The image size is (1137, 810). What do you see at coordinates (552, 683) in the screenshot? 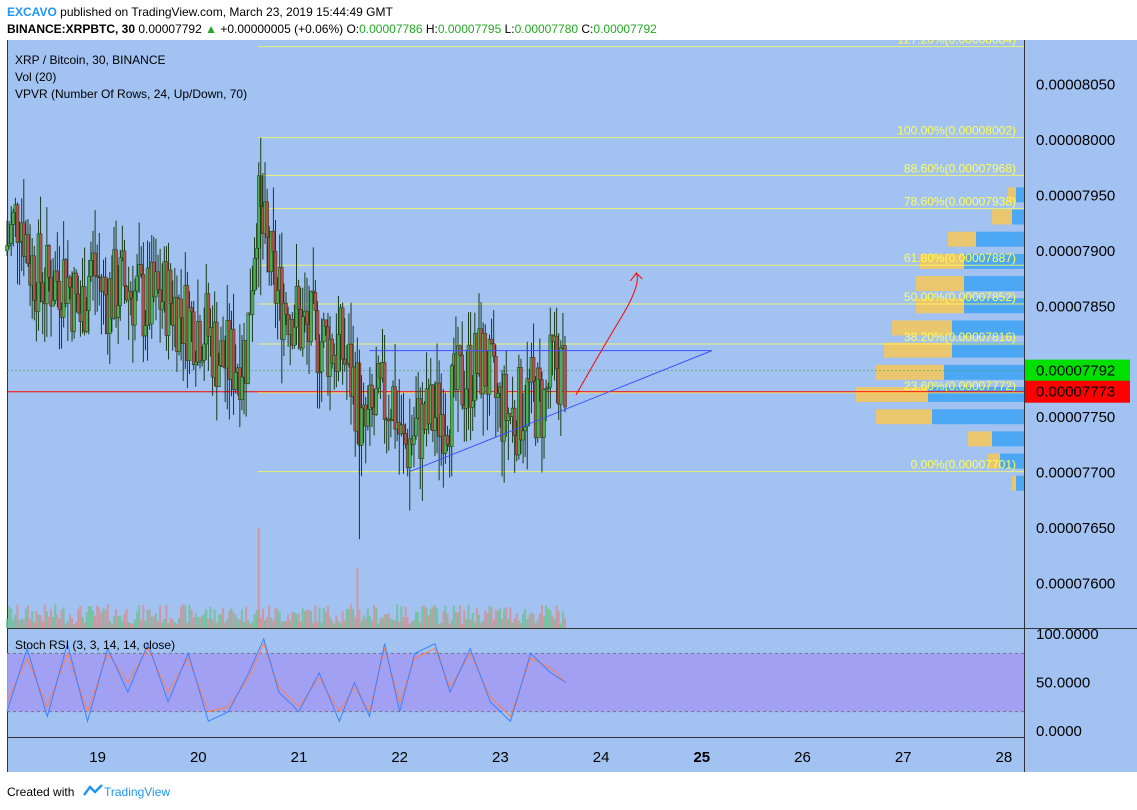
I see `stoch-rsi-plot: 100.0000 50.0000 0.0000` at bounding box center [552, 683].